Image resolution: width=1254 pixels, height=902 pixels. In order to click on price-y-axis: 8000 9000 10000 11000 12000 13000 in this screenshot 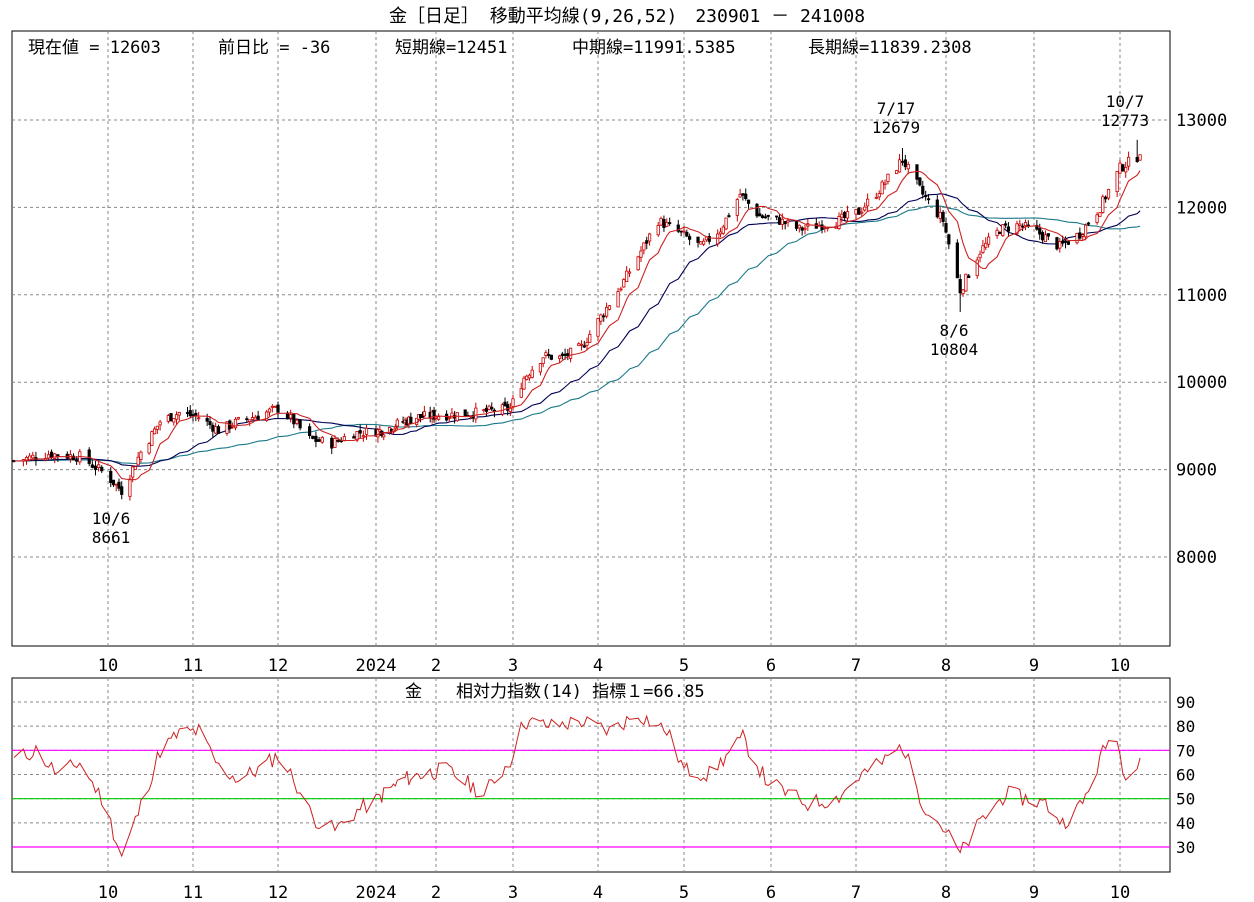, I will do `click(1201, 339)`.